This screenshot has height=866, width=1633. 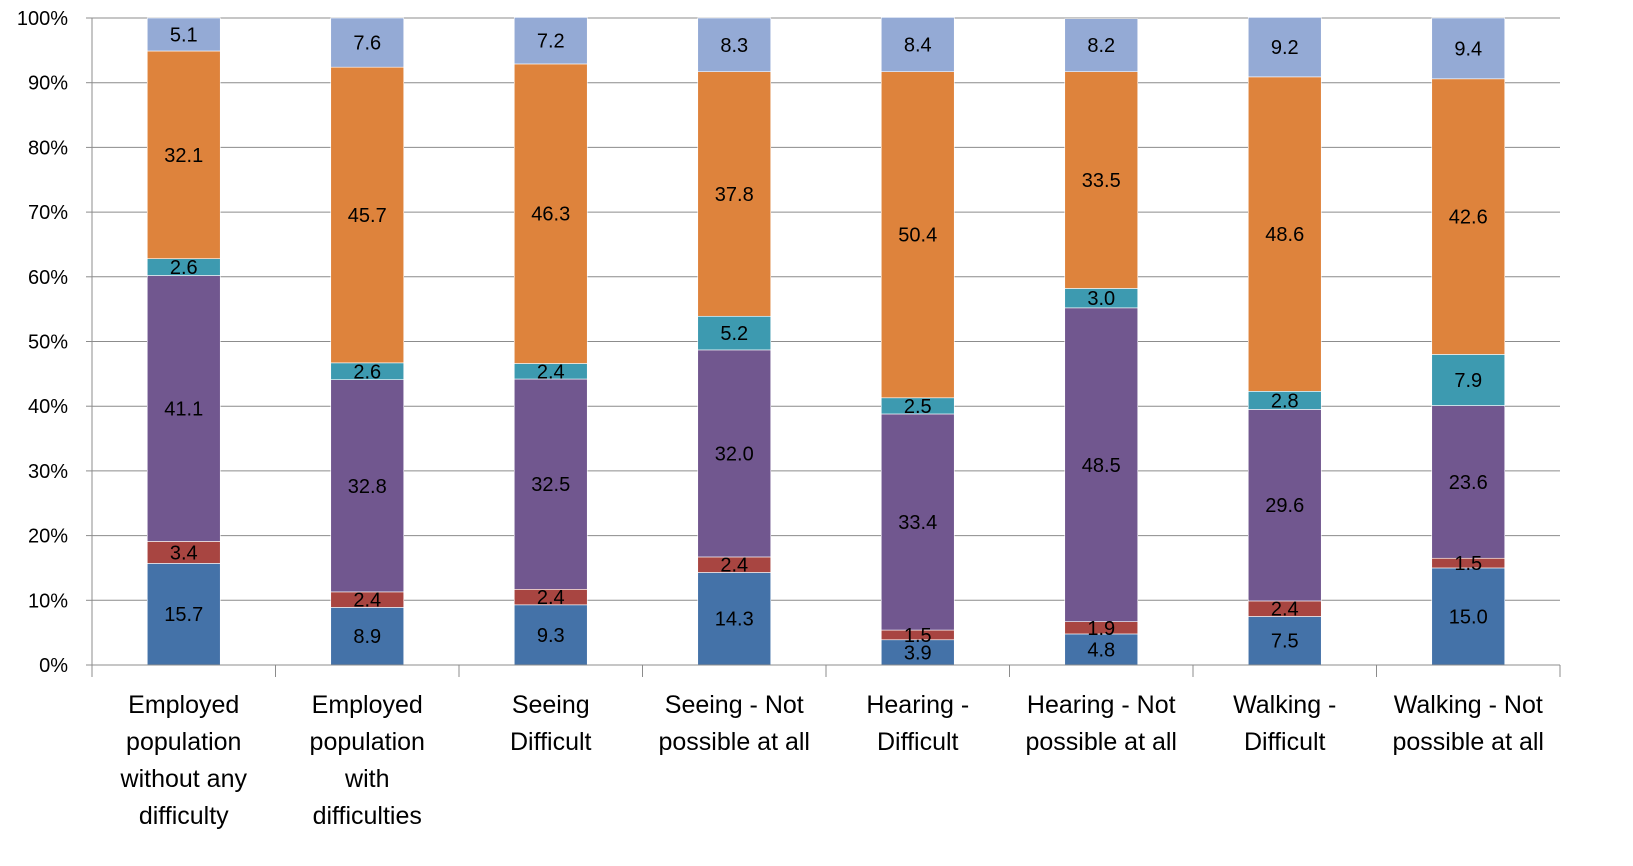 I want to click on x-category-label-line: Seeing, so click(x=551, y=705).